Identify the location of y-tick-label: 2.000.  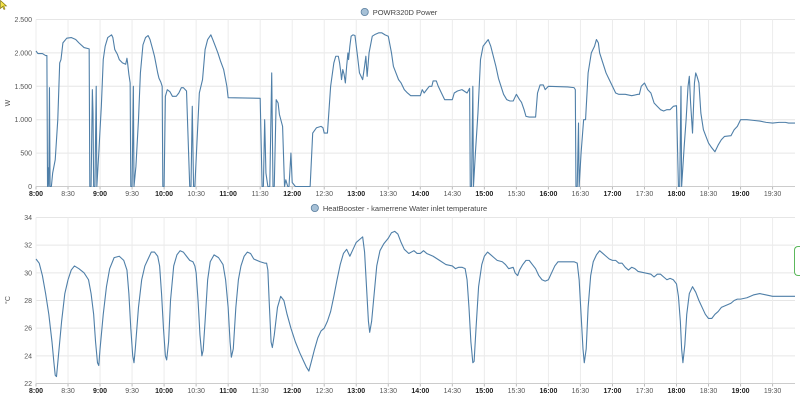
(23, 53).